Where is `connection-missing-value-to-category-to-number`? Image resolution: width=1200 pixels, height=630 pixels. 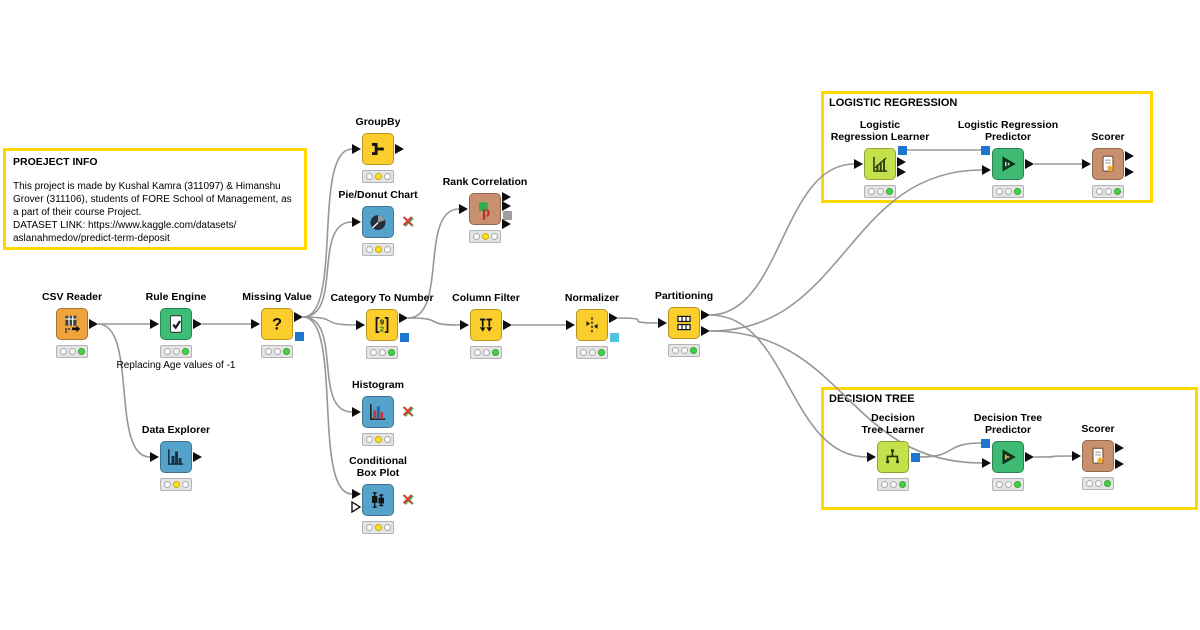 connection-missing-value-to-category-to-number is located at coordinates (329, 321).